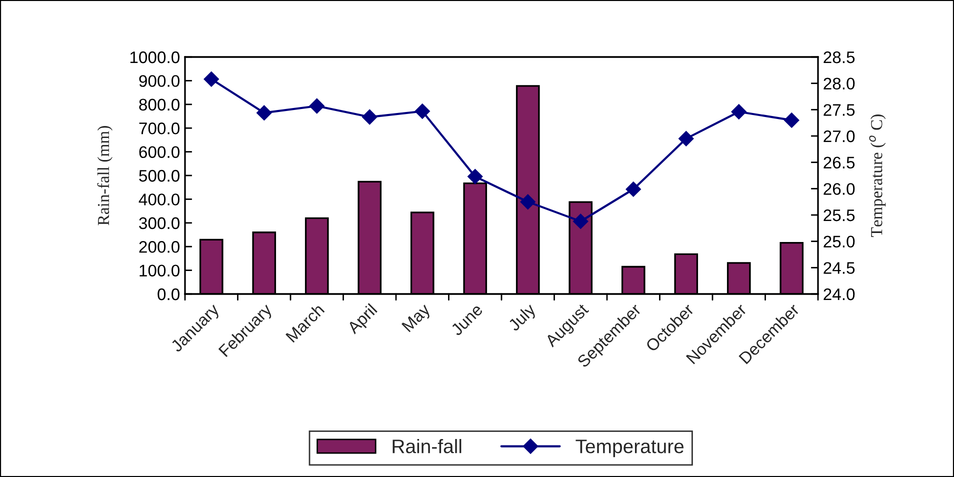 Image resolution: width=954 pixels, height=477 pixels. I want to click on y-tick-label: 700.0, so click(159, 128).